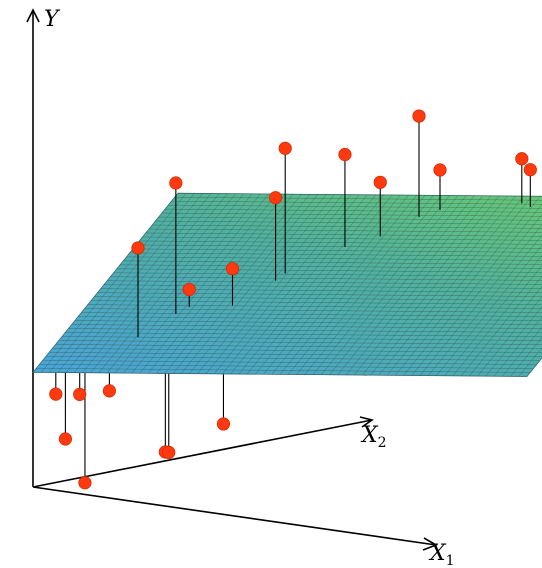 The width and height of the screenshot is (542, 568). What do you see at coordinates (373, 437) in the screenshot?
I see `x2-axis-label: X2` at bounding box center [373, 437].